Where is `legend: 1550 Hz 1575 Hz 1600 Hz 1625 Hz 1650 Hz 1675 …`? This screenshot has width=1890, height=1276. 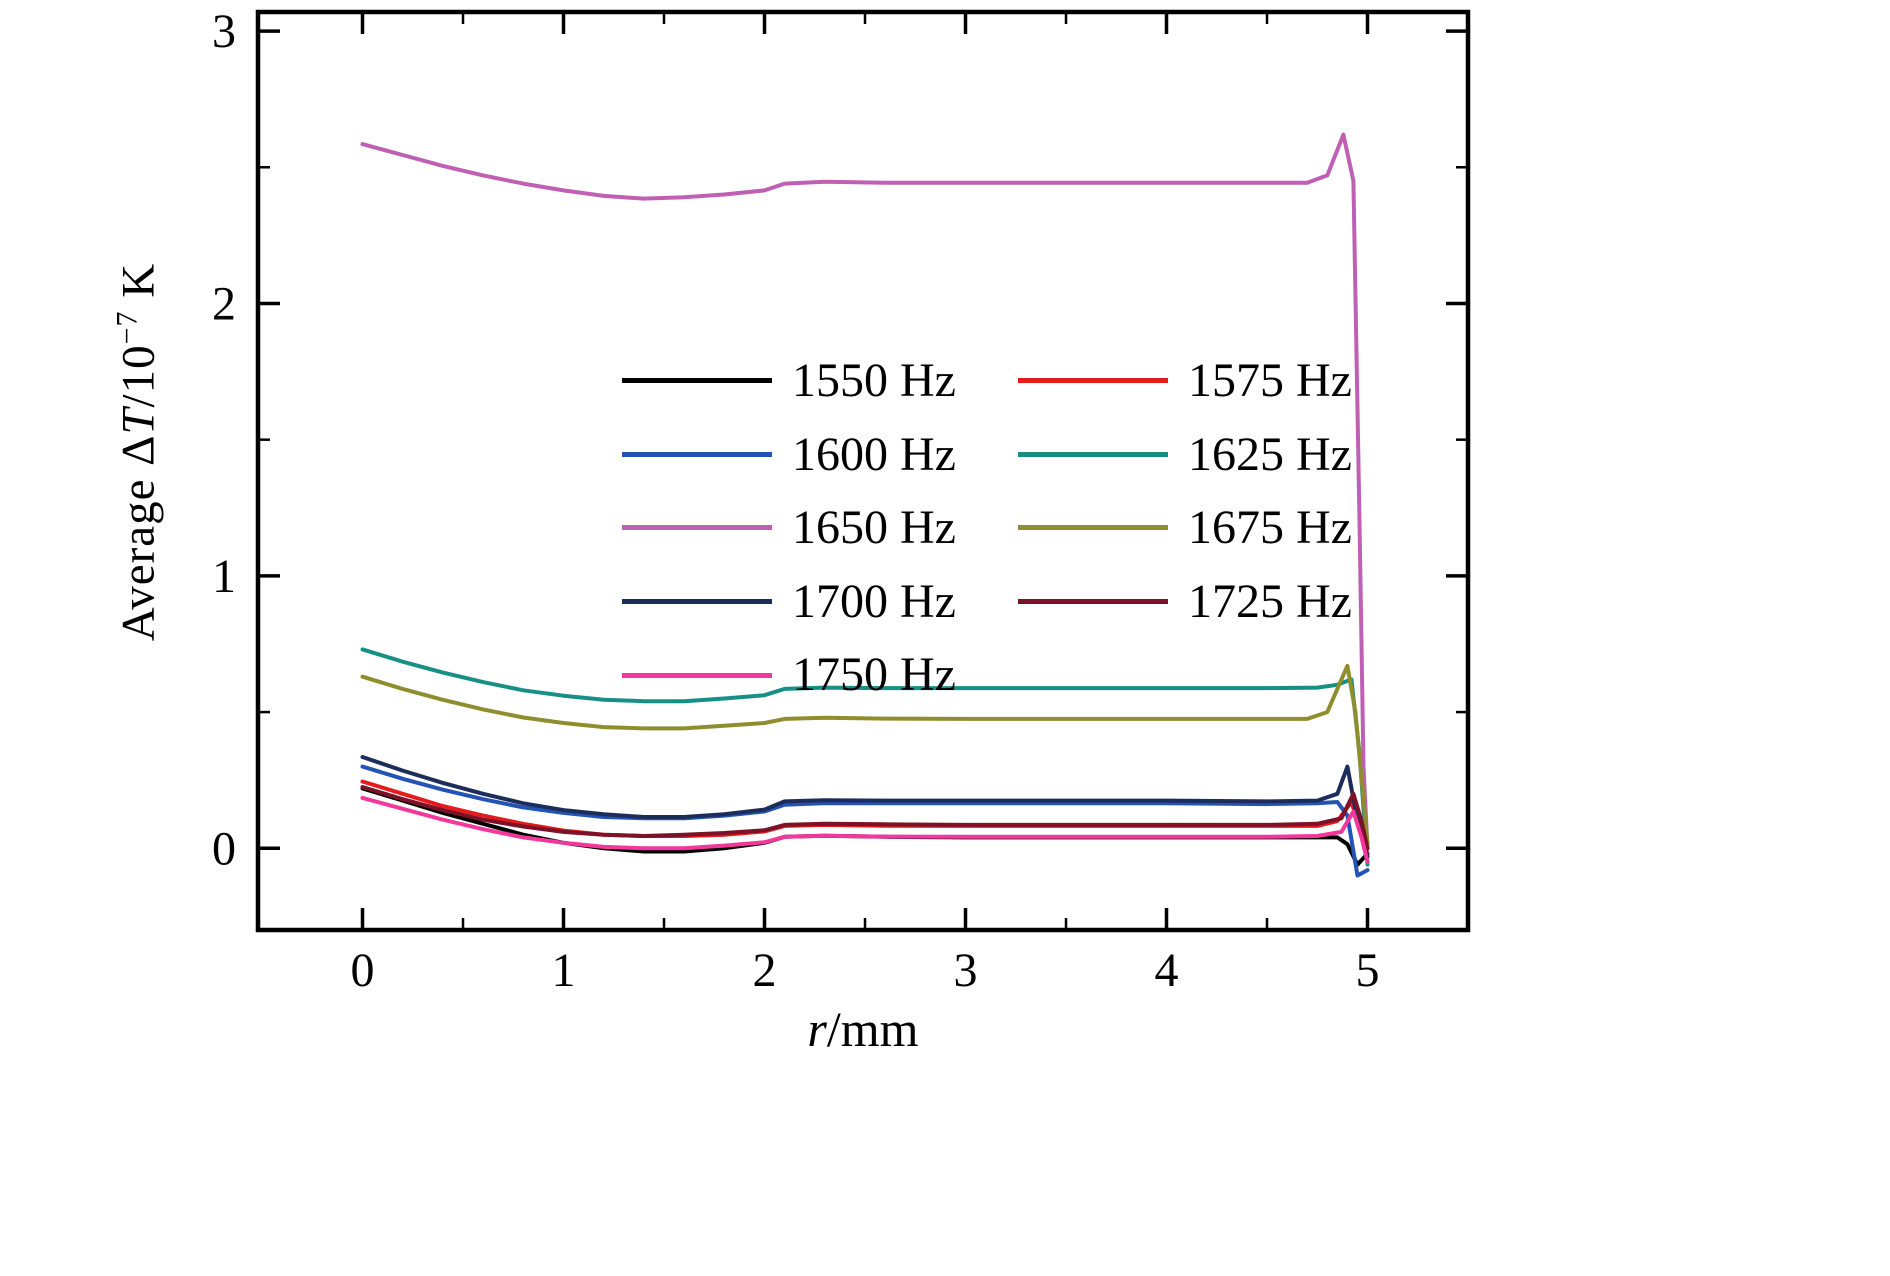 legend: 1550 Hz 1575 Hz 1600 Hz 1625 Hz 1650 Hz 1675 … is located at coordinates (987, 528).